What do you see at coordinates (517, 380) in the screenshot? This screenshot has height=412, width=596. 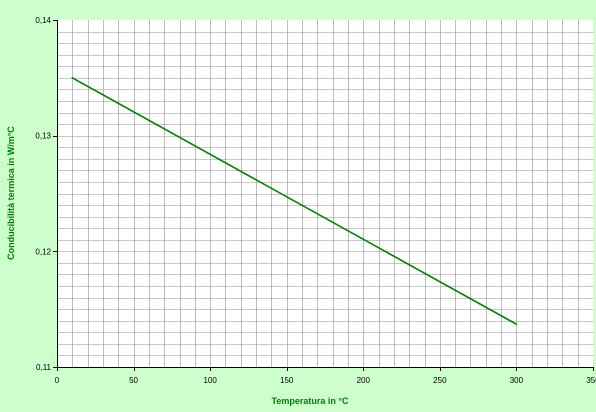 I see `x-tick-label: 300` at bounding box center [517, 380].